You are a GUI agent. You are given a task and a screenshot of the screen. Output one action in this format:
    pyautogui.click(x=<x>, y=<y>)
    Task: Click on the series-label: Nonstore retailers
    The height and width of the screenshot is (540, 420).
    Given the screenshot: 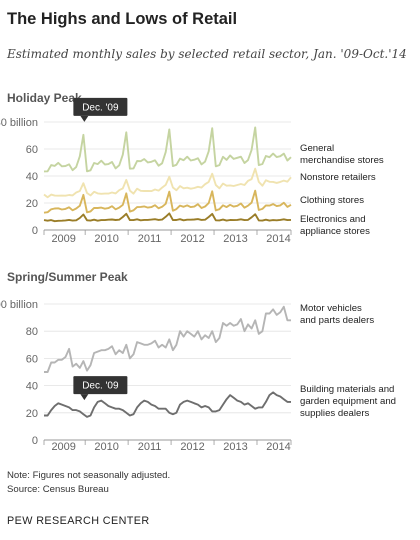 What is the action you would take?
    pyautogui.click(x=338, y=177)
    